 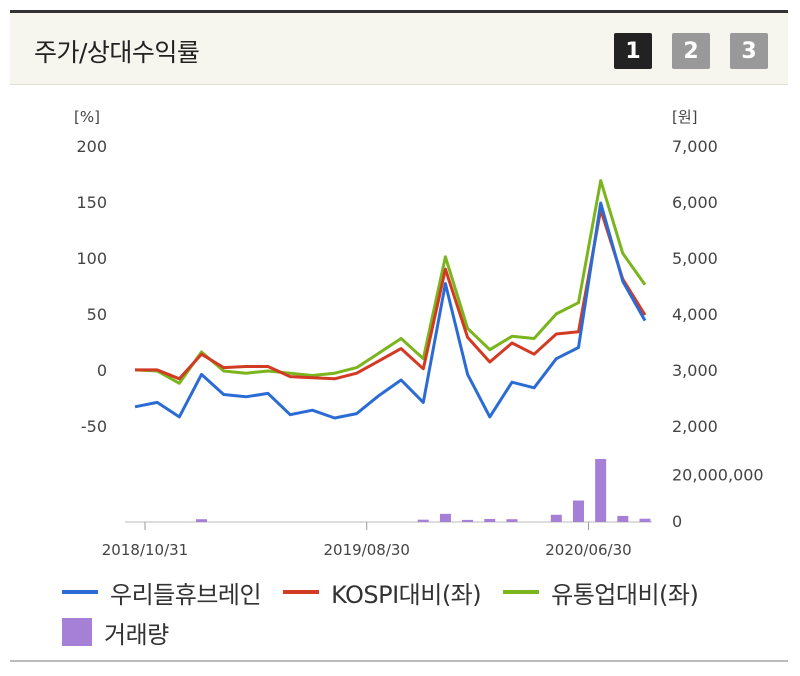 What do you see at coordinates (633, 51) in the screenshot?
I see `page-button-1: 1` at bounding box center [633, 51].